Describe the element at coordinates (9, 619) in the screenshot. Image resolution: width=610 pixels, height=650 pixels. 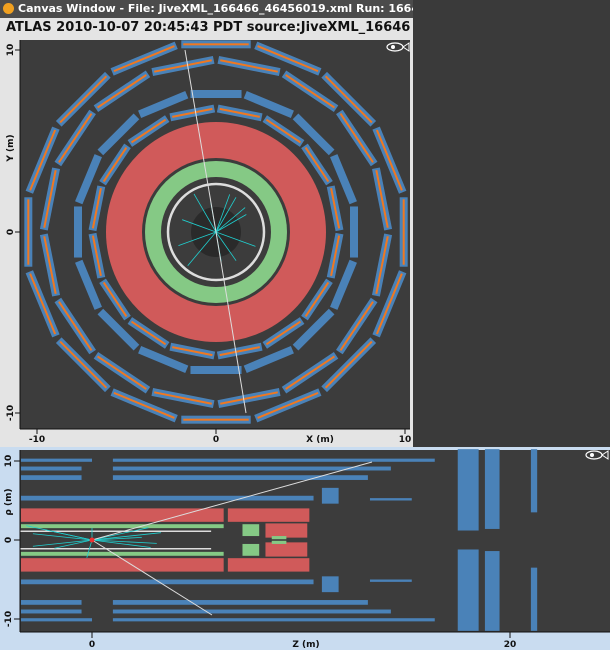
I see `rho-tick-label: -10` at that location.